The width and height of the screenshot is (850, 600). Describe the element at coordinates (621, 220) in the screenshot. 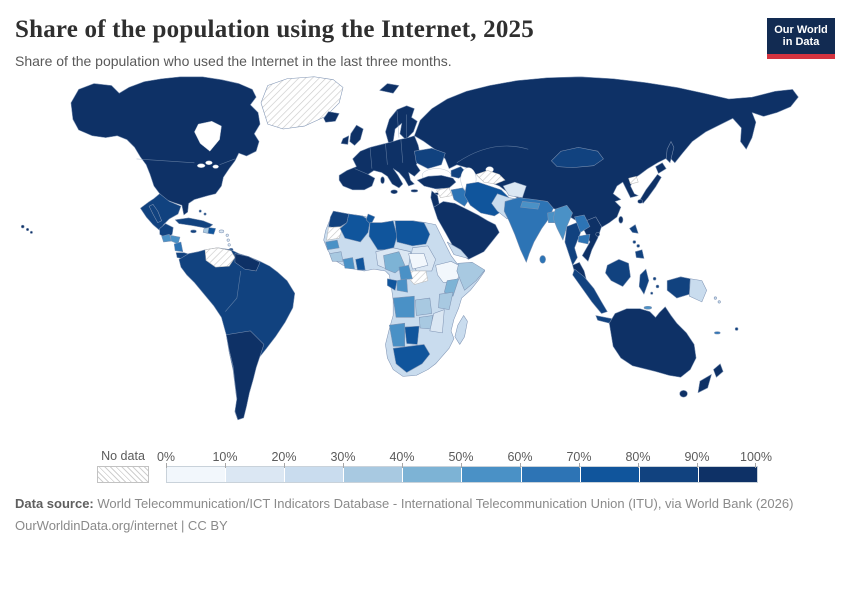

I see `region-taiwan` at that location.